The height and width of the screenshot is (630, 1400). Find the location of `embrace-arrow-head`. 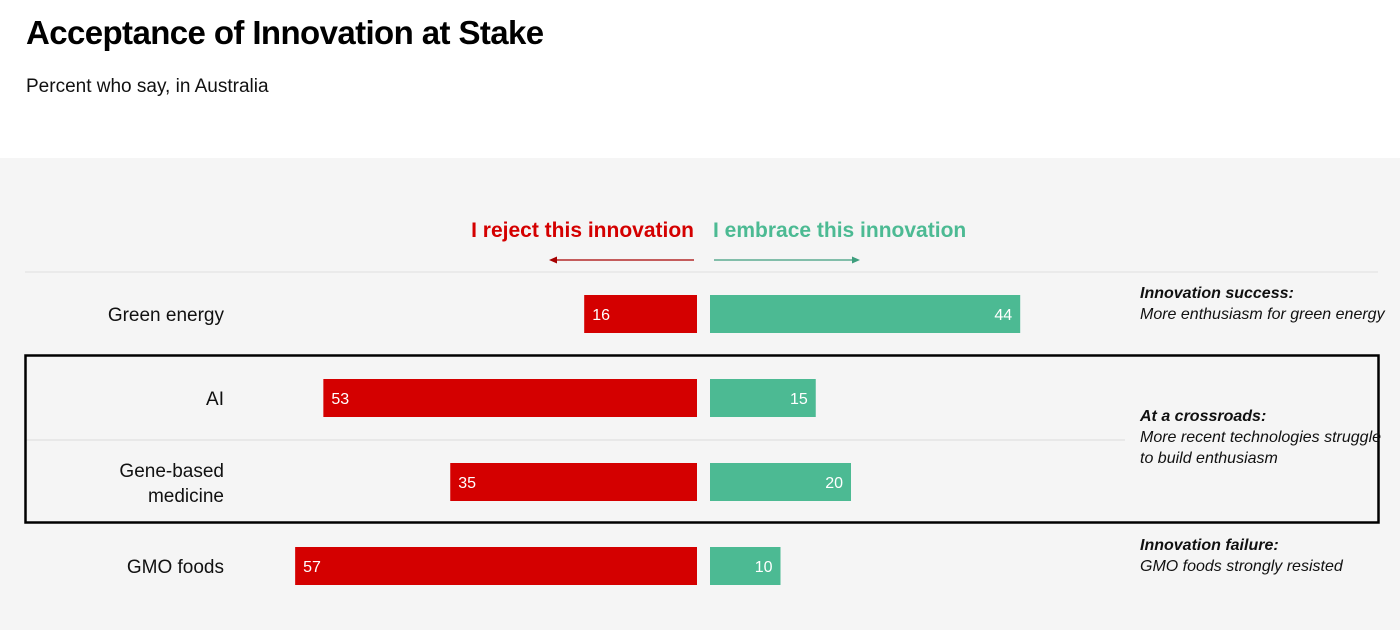

embrace-arrow-head is located at coordinates (856, 260).